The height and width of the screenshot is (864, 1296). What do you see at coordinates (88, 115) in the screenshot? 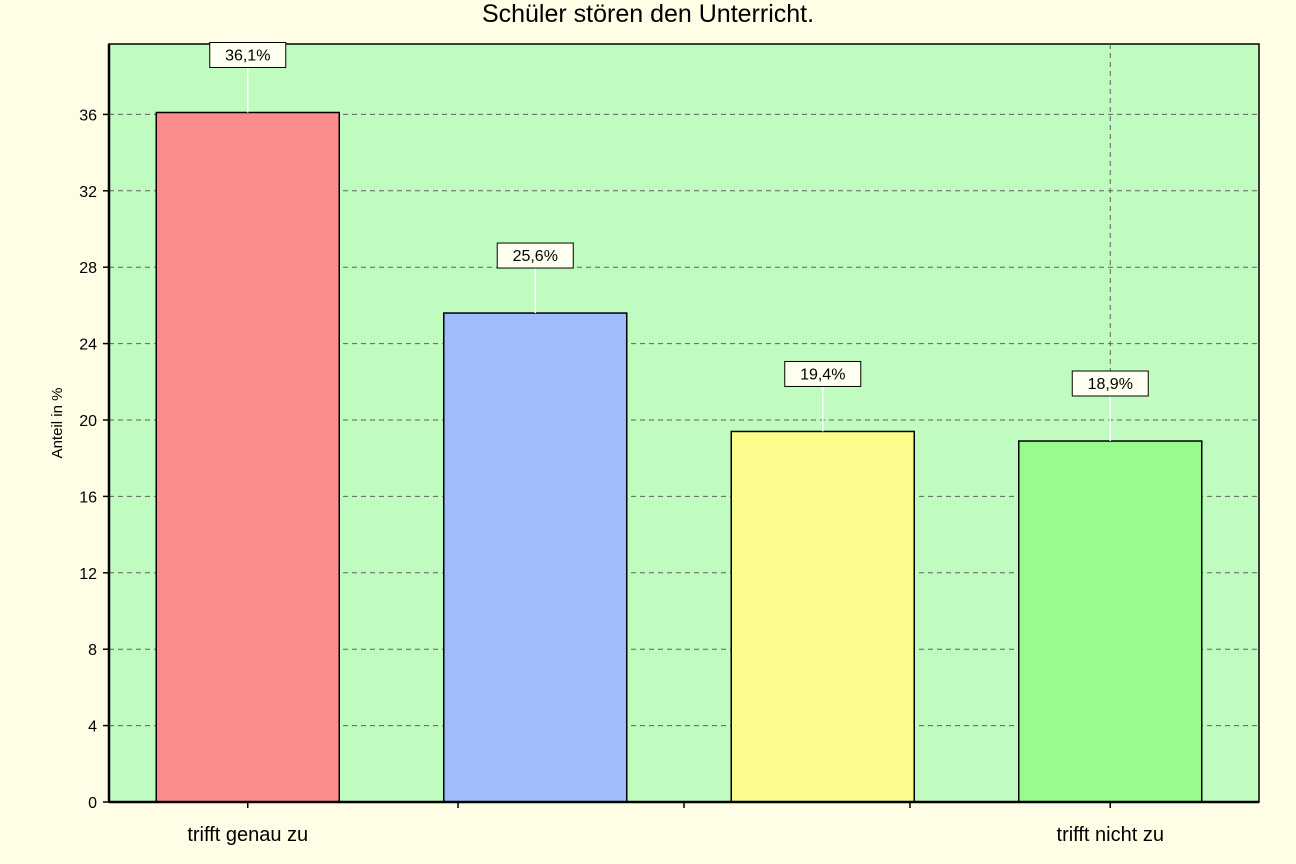
I see `y-tick-label: 36` at bounding box center [88, 115].